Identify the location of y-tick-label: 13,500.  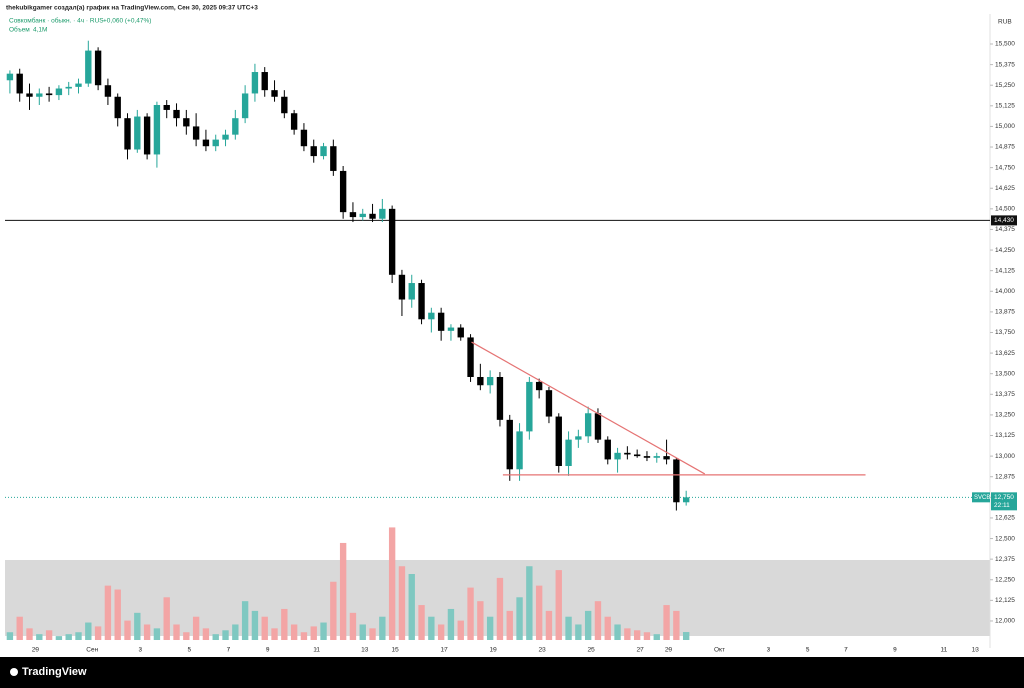
(1005, 373).